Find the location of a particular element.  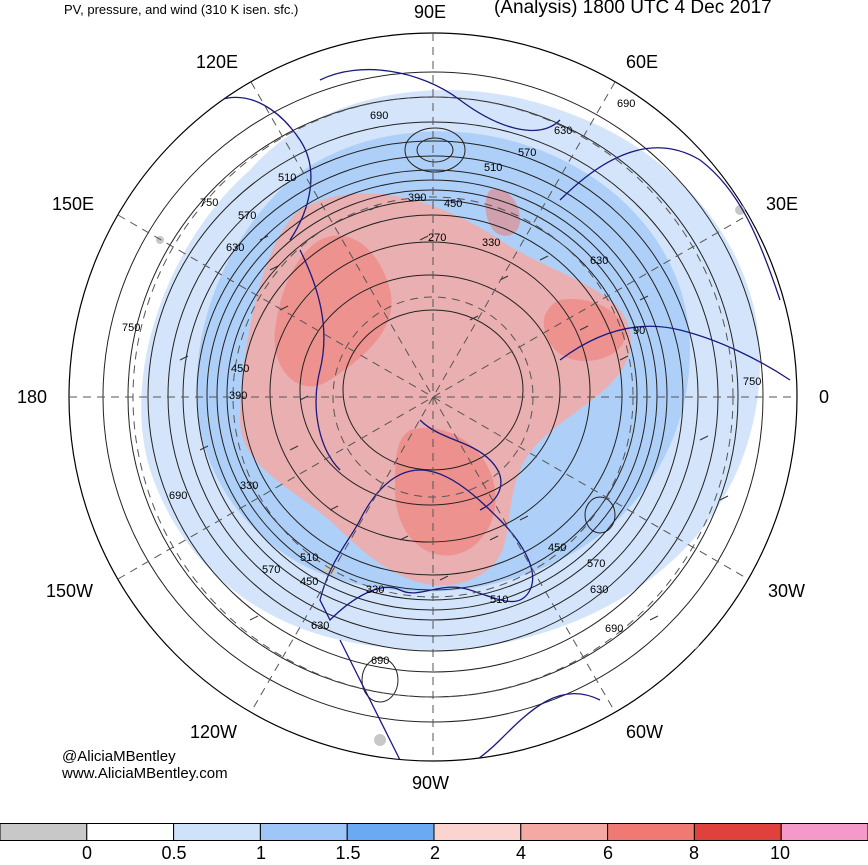

lon-label-120e: 120E is located at coordinates (217, 62).